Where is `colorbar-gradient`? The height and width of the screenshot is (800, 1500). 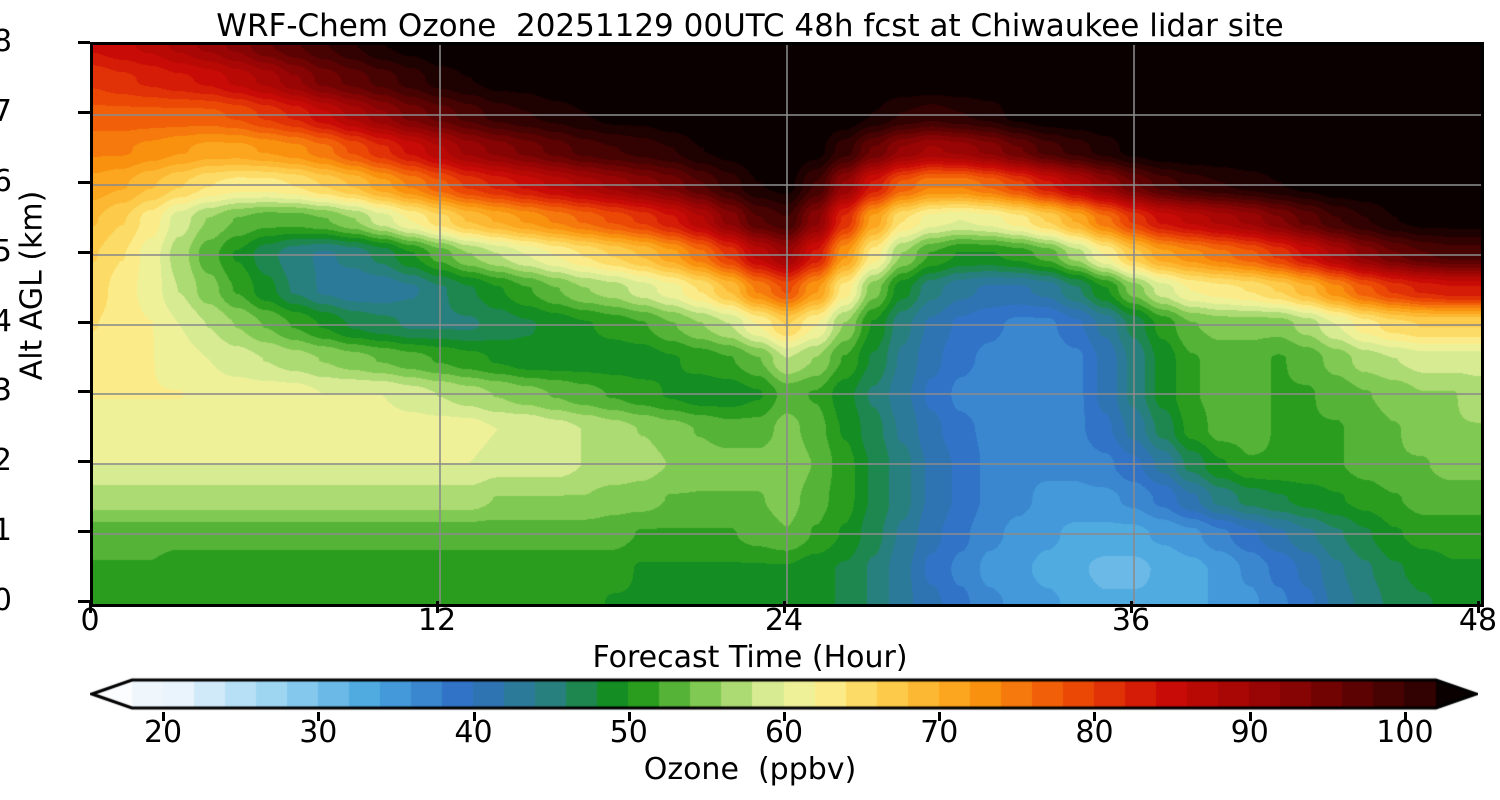
colorbar-gradient is located at coordinates (784, 694).